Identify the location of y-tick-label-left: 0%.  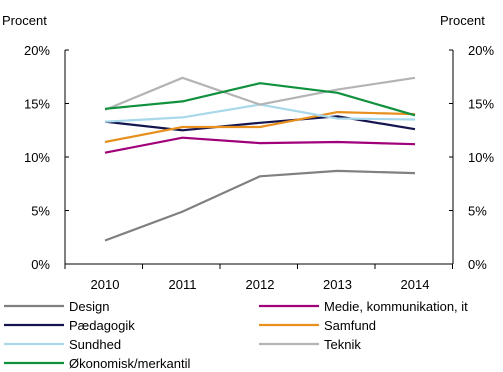
(40, 264).